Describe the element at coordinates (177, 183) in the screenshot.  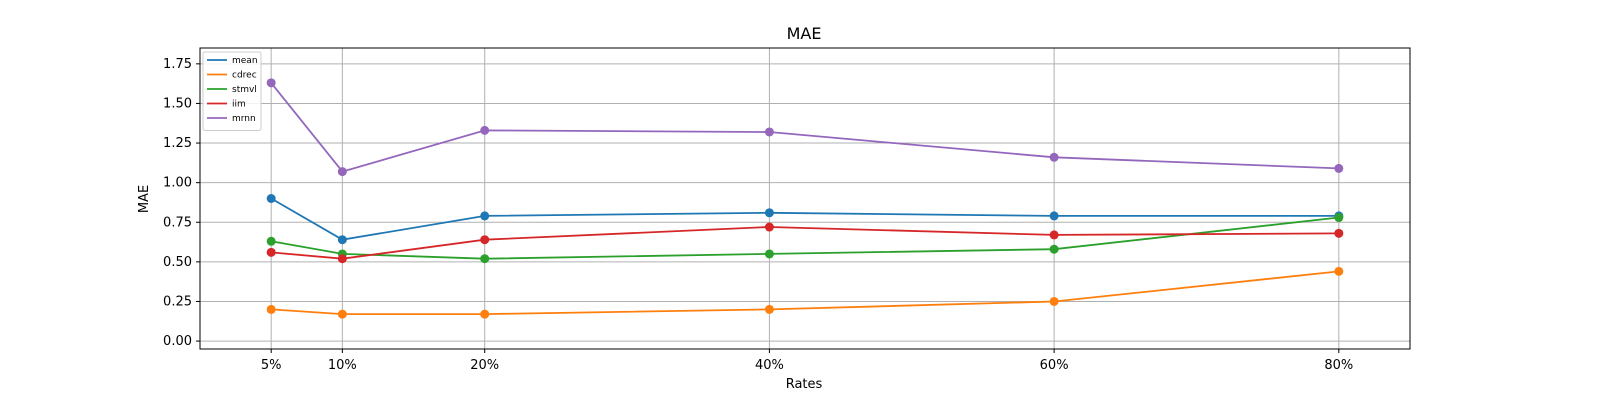
I see `y-tick-label: 1.00` at that location.